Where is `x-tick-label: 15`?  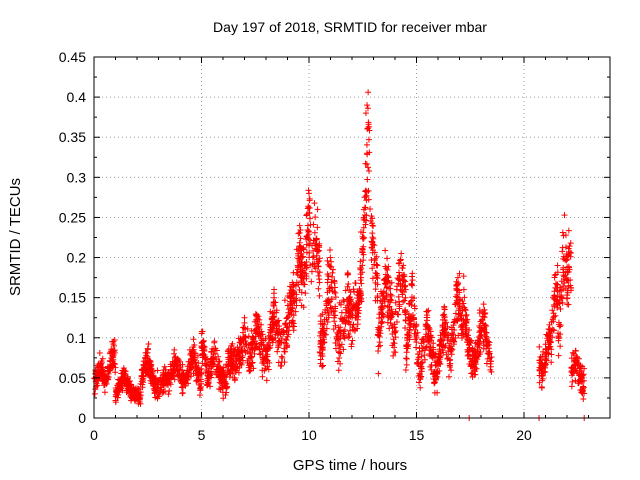
x-tick-label: 15 is located at coordinates (417, 435).